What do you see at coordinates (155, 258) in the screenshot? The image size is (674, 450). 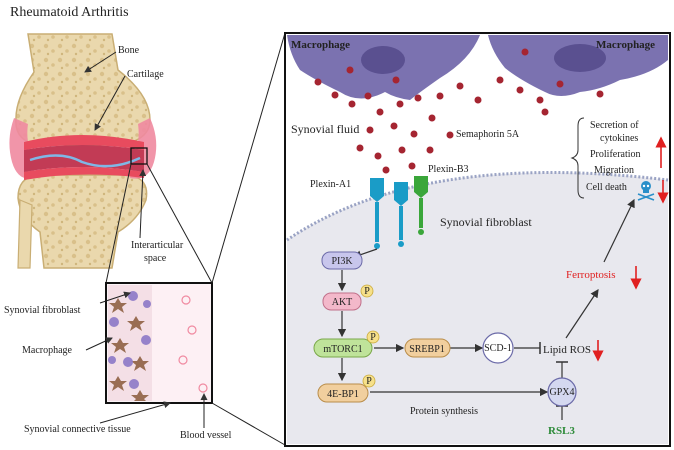 I see `label-space: space` at bounding box center [155, 258].